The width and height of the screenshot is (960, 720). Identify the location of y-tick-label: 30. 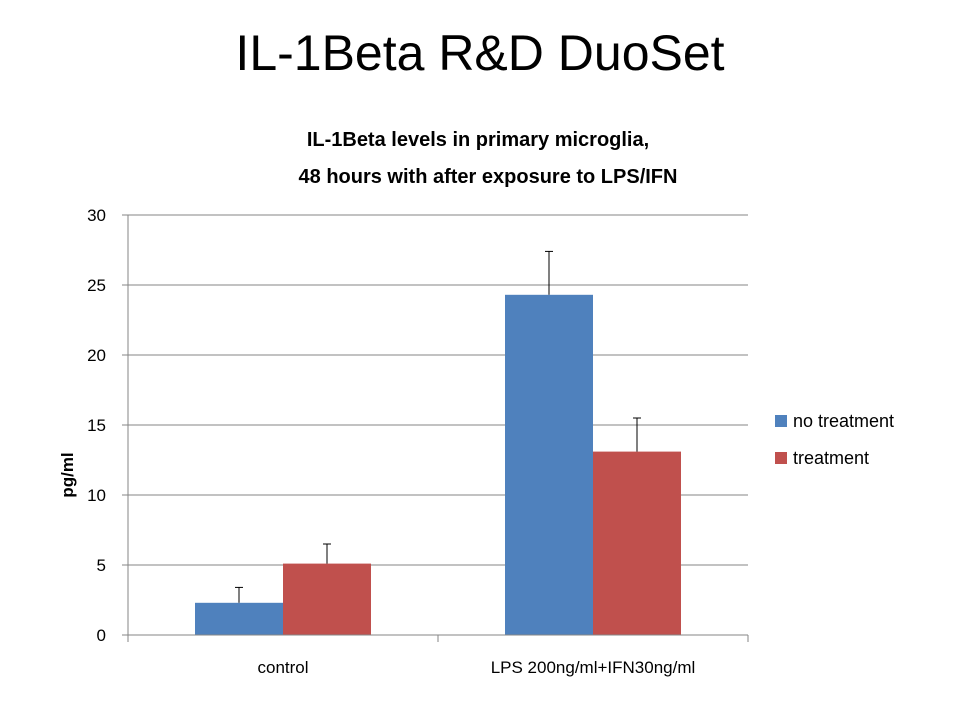
(96, 215).